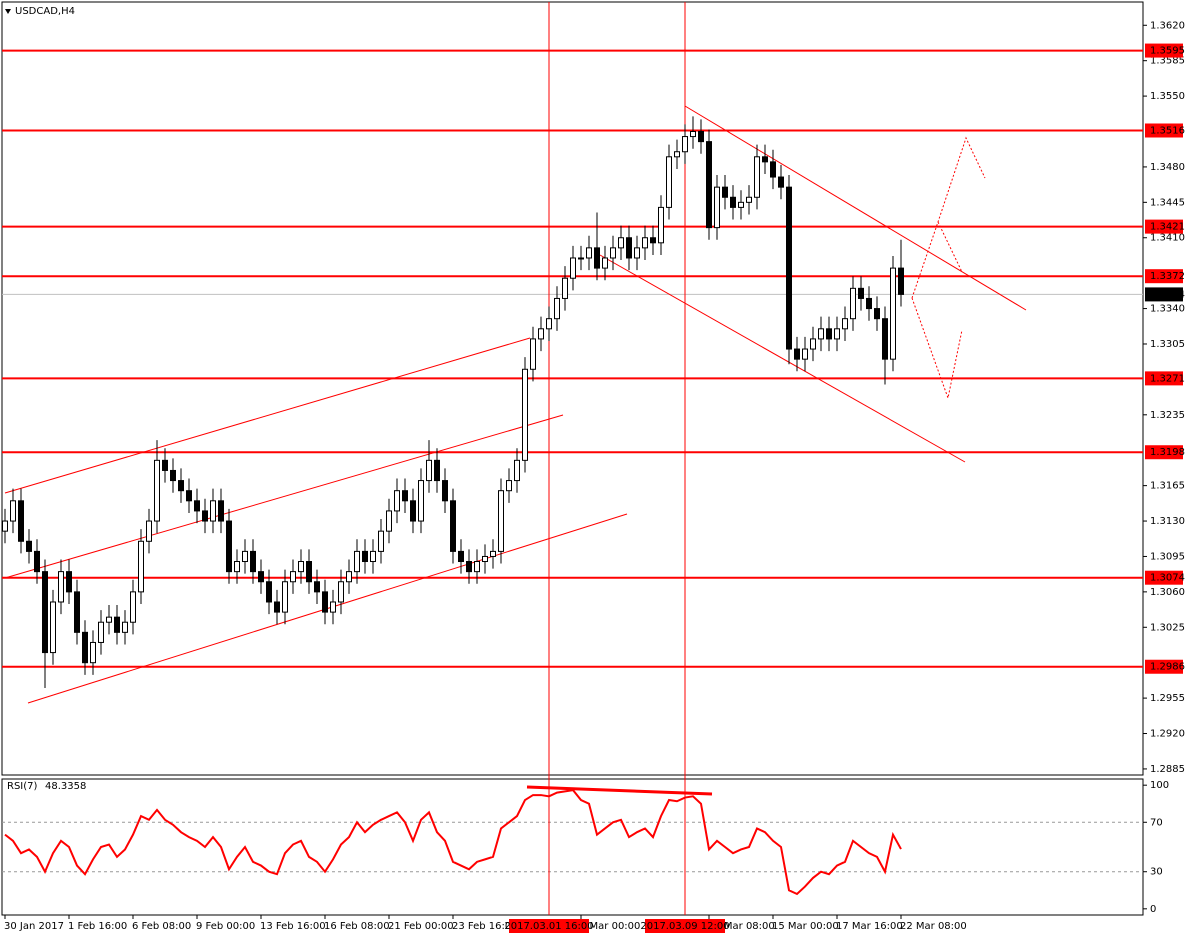 The image size is (1185, 937). I want to click on level-price-label: 1.2986, so click(1167, 667).